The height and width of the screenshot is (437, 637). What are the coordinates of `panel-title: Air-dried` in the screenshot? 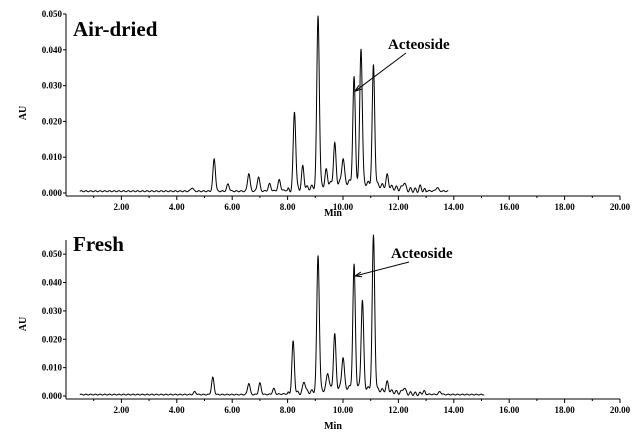 It's located at (115, 29).